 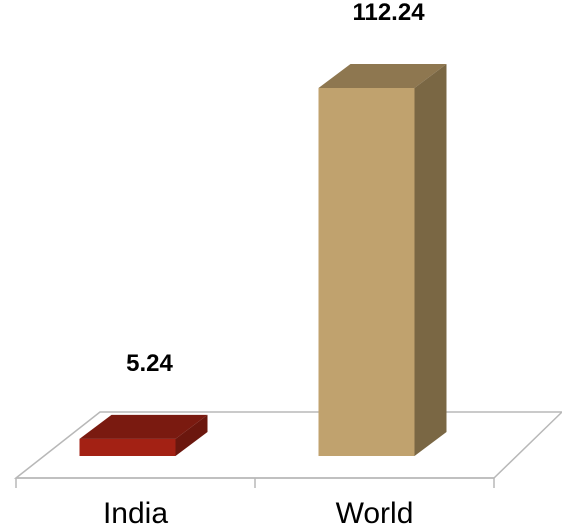 What do you see at coordinates (287, 449) in the screenshot?
I see `chart-floor` at bounding box center [287, 449].